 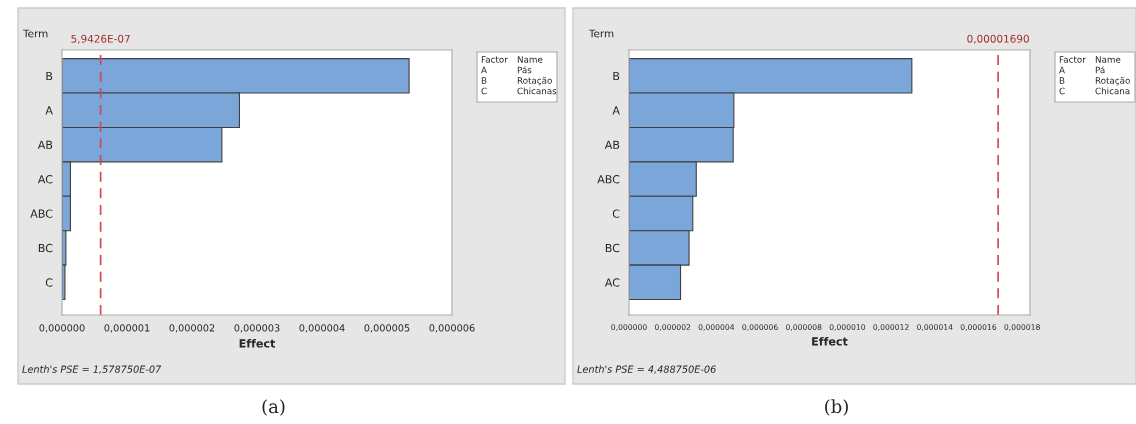 I want to click on text: Lenth's PSE = 4,488750E-06, so click(x=646, y=369).